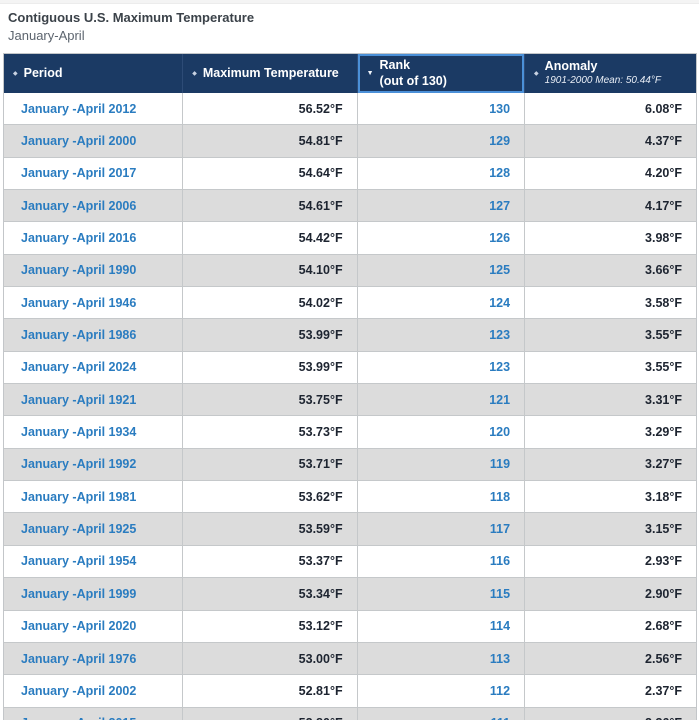 The height and width of the screenshot is (720, 699). Describe the element at coordinates (413, 80) in the screenshot. I see `column-sublabel-rank: (out of 130)` at that location.